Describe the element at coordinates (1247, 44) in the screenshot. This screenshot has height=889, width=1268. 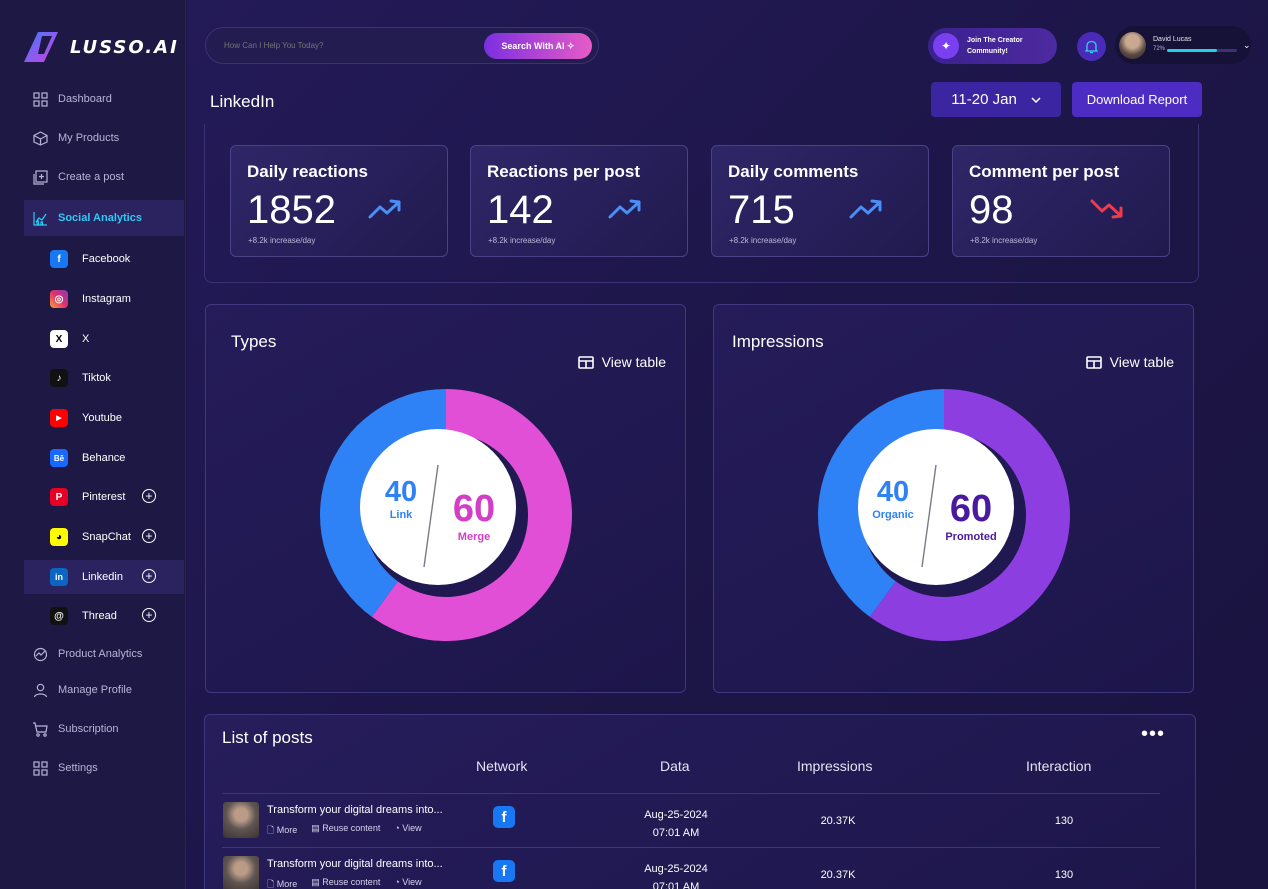
I see `chevron-down-icon: ⌄` at that location.